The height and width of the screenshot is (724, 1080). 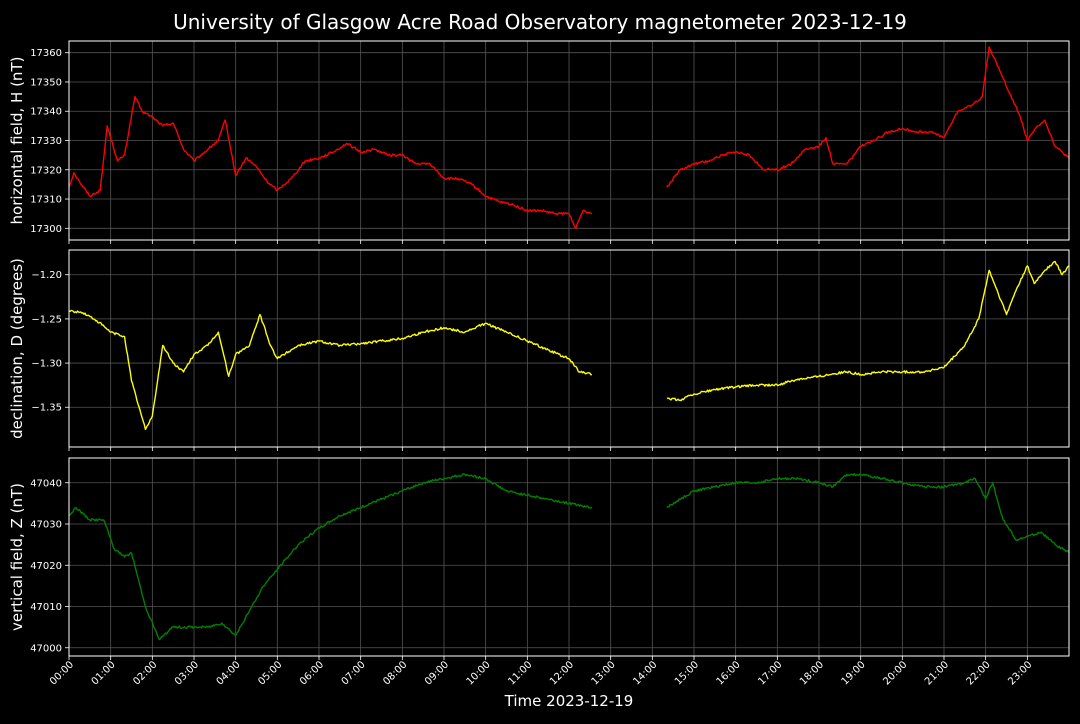 What do you see at coordinates (46, 408) in the screenshot?
I see `y-tick-label: −1.35` at bounding box center [46, 408].